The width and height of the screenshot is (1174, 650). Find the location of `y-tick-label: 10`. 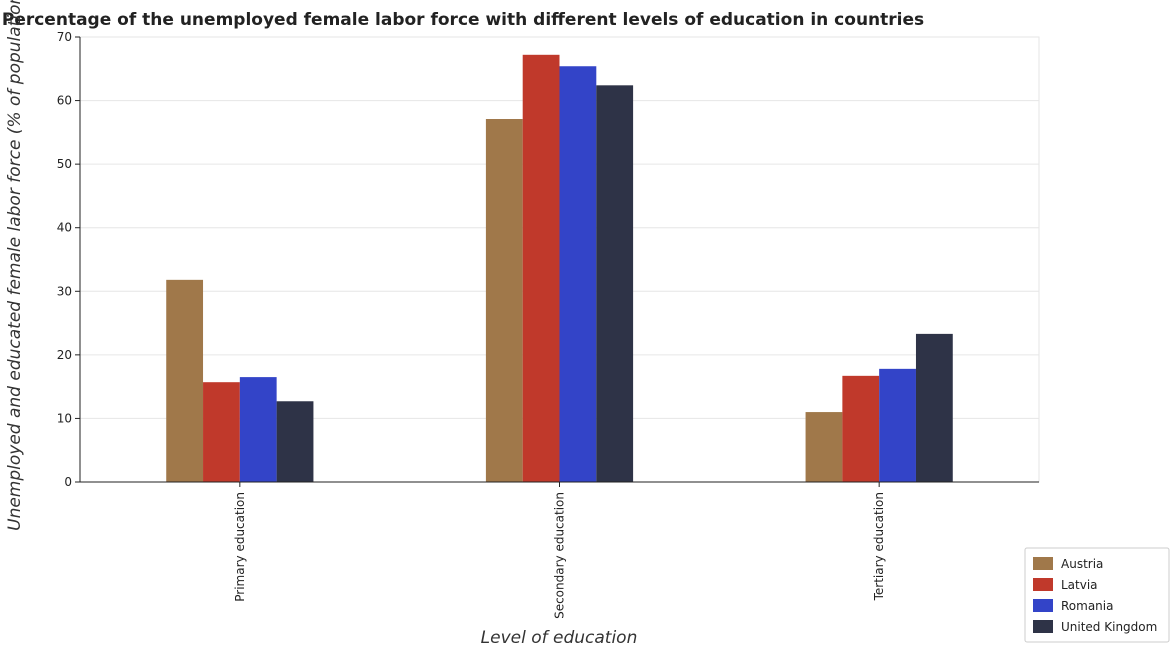

y-tick-label: 10 is located at coordinates (64, 418).